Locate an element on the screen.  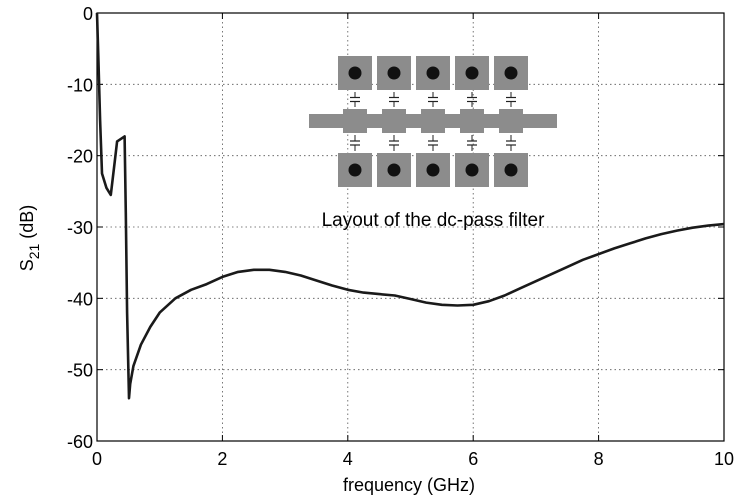
filter-layout-inset is located at coordinates (433, 121).